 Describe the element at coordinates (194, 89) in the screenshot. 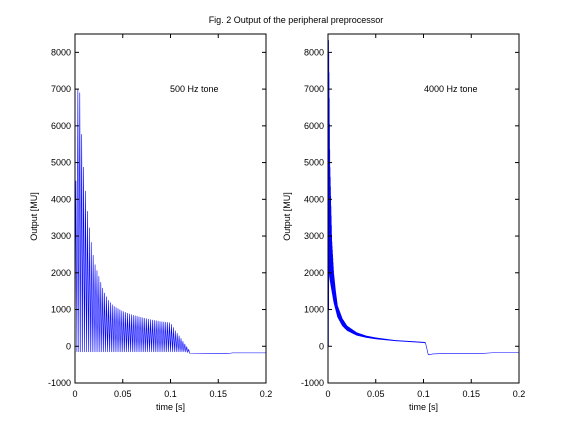

I see `tone-annotation: 500 Hz tone` at that location.